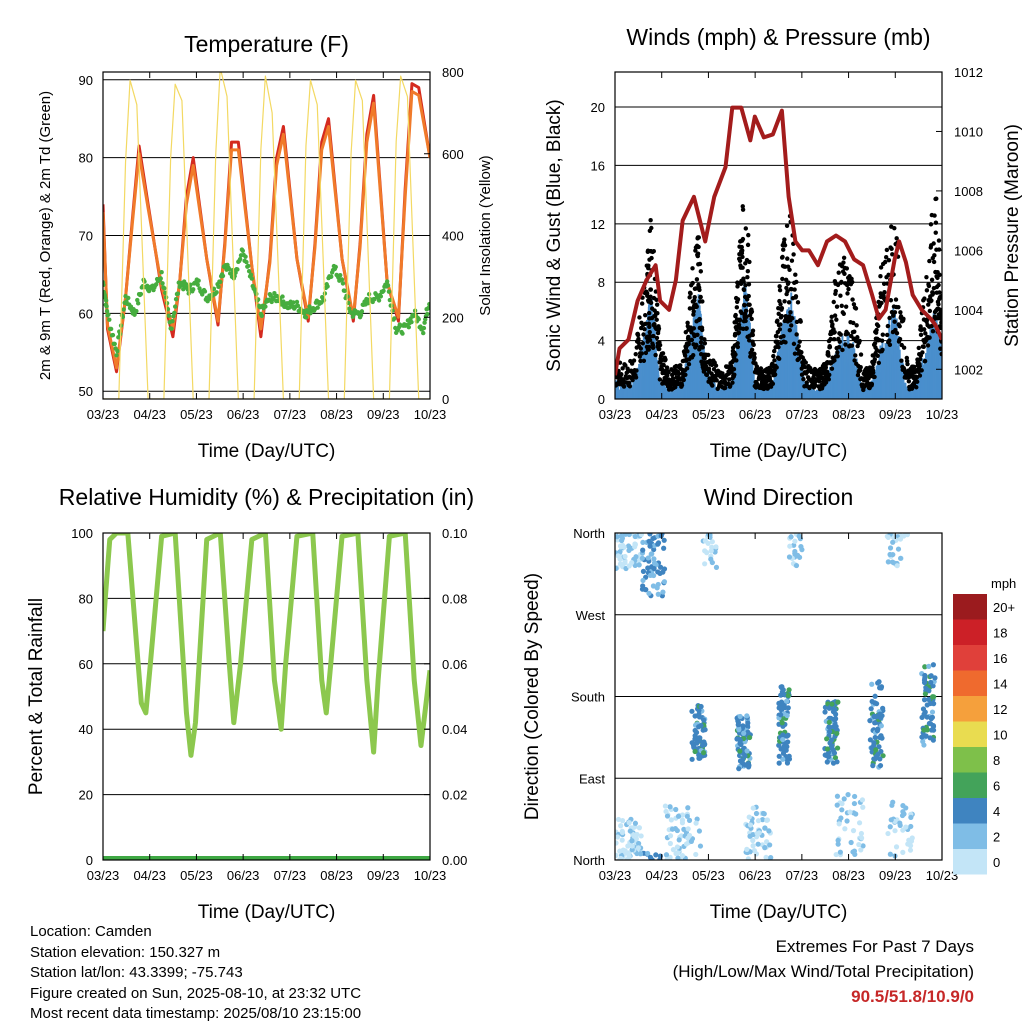 Image resolution: width=1024 pixels, height=1025 pixels. I want to click on plot-area, so click(778, 252).